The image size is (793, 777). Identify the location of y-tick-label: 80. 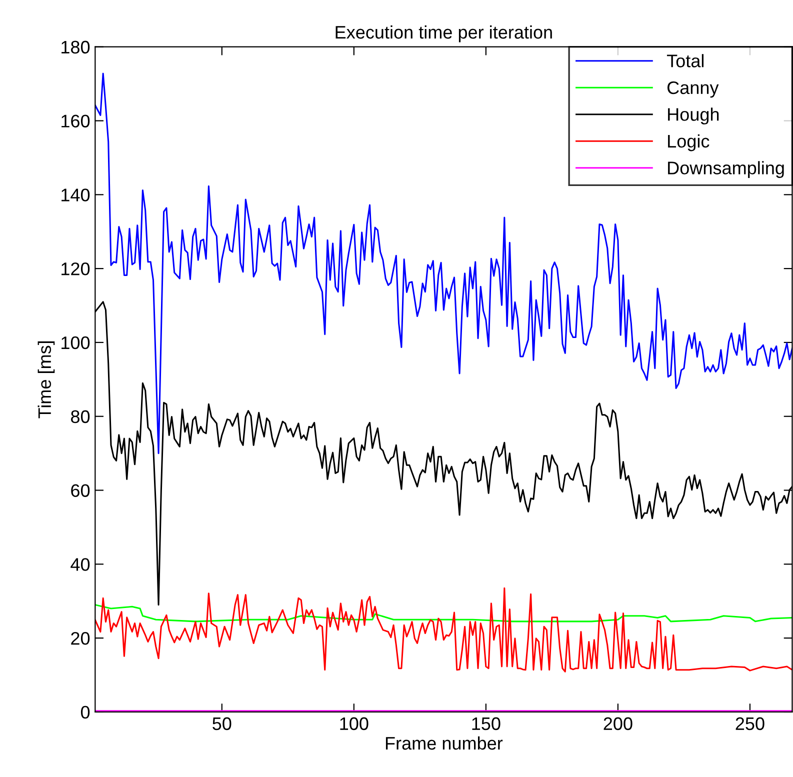
(80, 417).